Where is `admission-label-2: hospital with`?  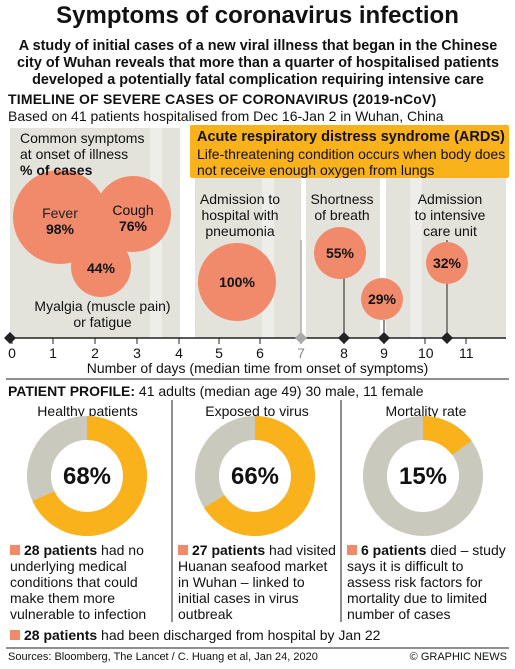
admission-label-2: hospital with is located at coordinates (240, 215).